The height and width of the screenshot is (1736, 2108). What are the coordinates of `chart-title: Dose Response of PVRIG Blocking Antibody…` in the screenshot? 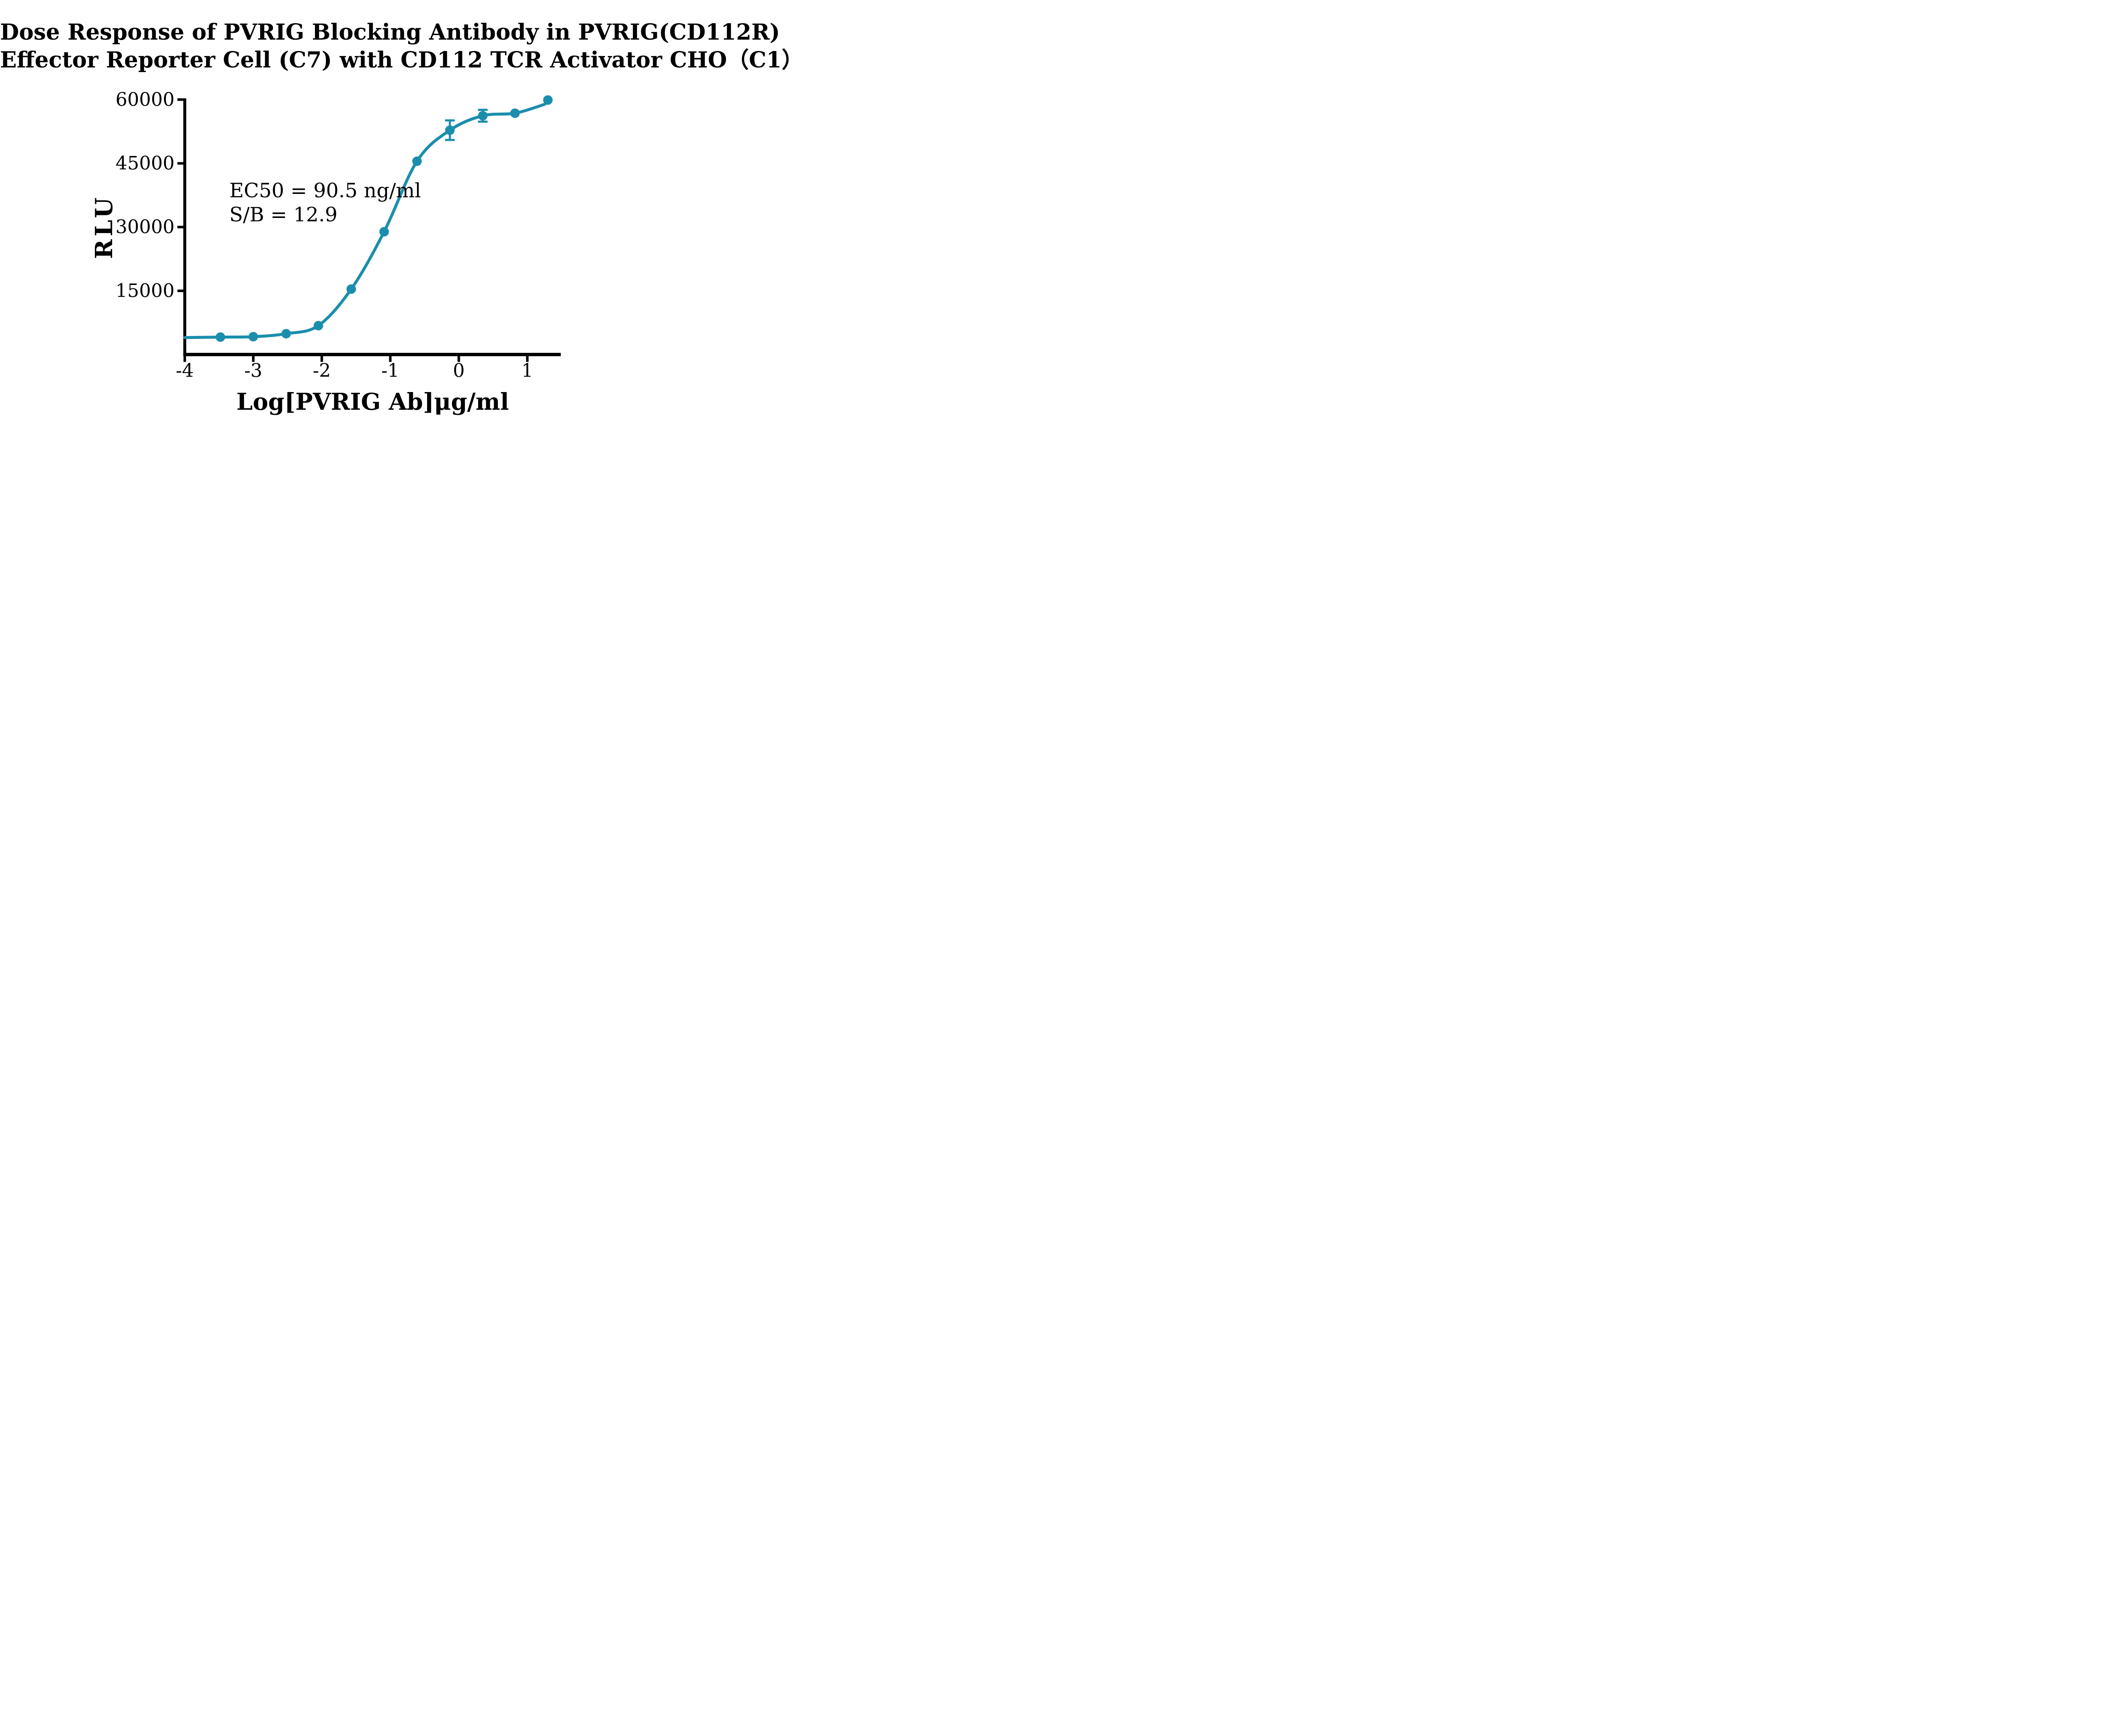 It's located at (402, 46).